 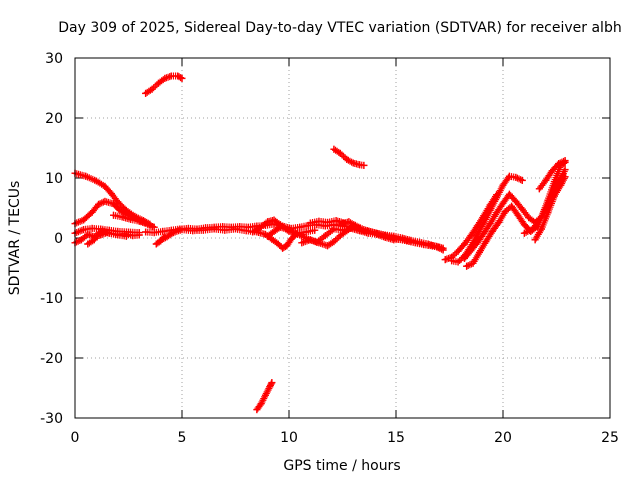 I want to click on y-tick-label: 20, so click(x=54, y=119).